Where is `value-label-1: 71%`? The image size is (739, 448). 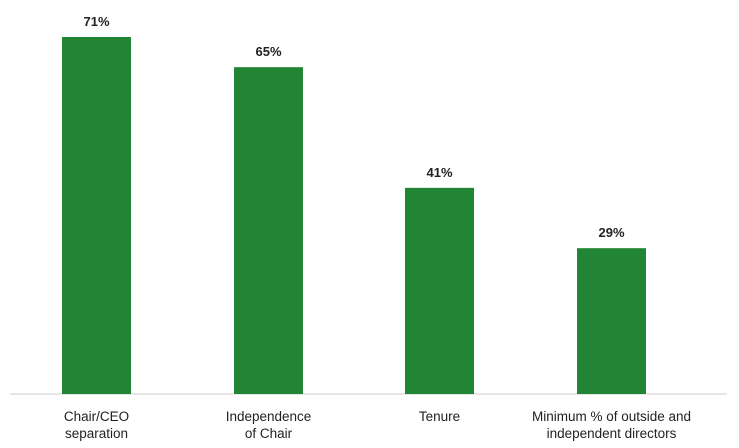 value-label-1: 71% is located at coordinates (96, 21).